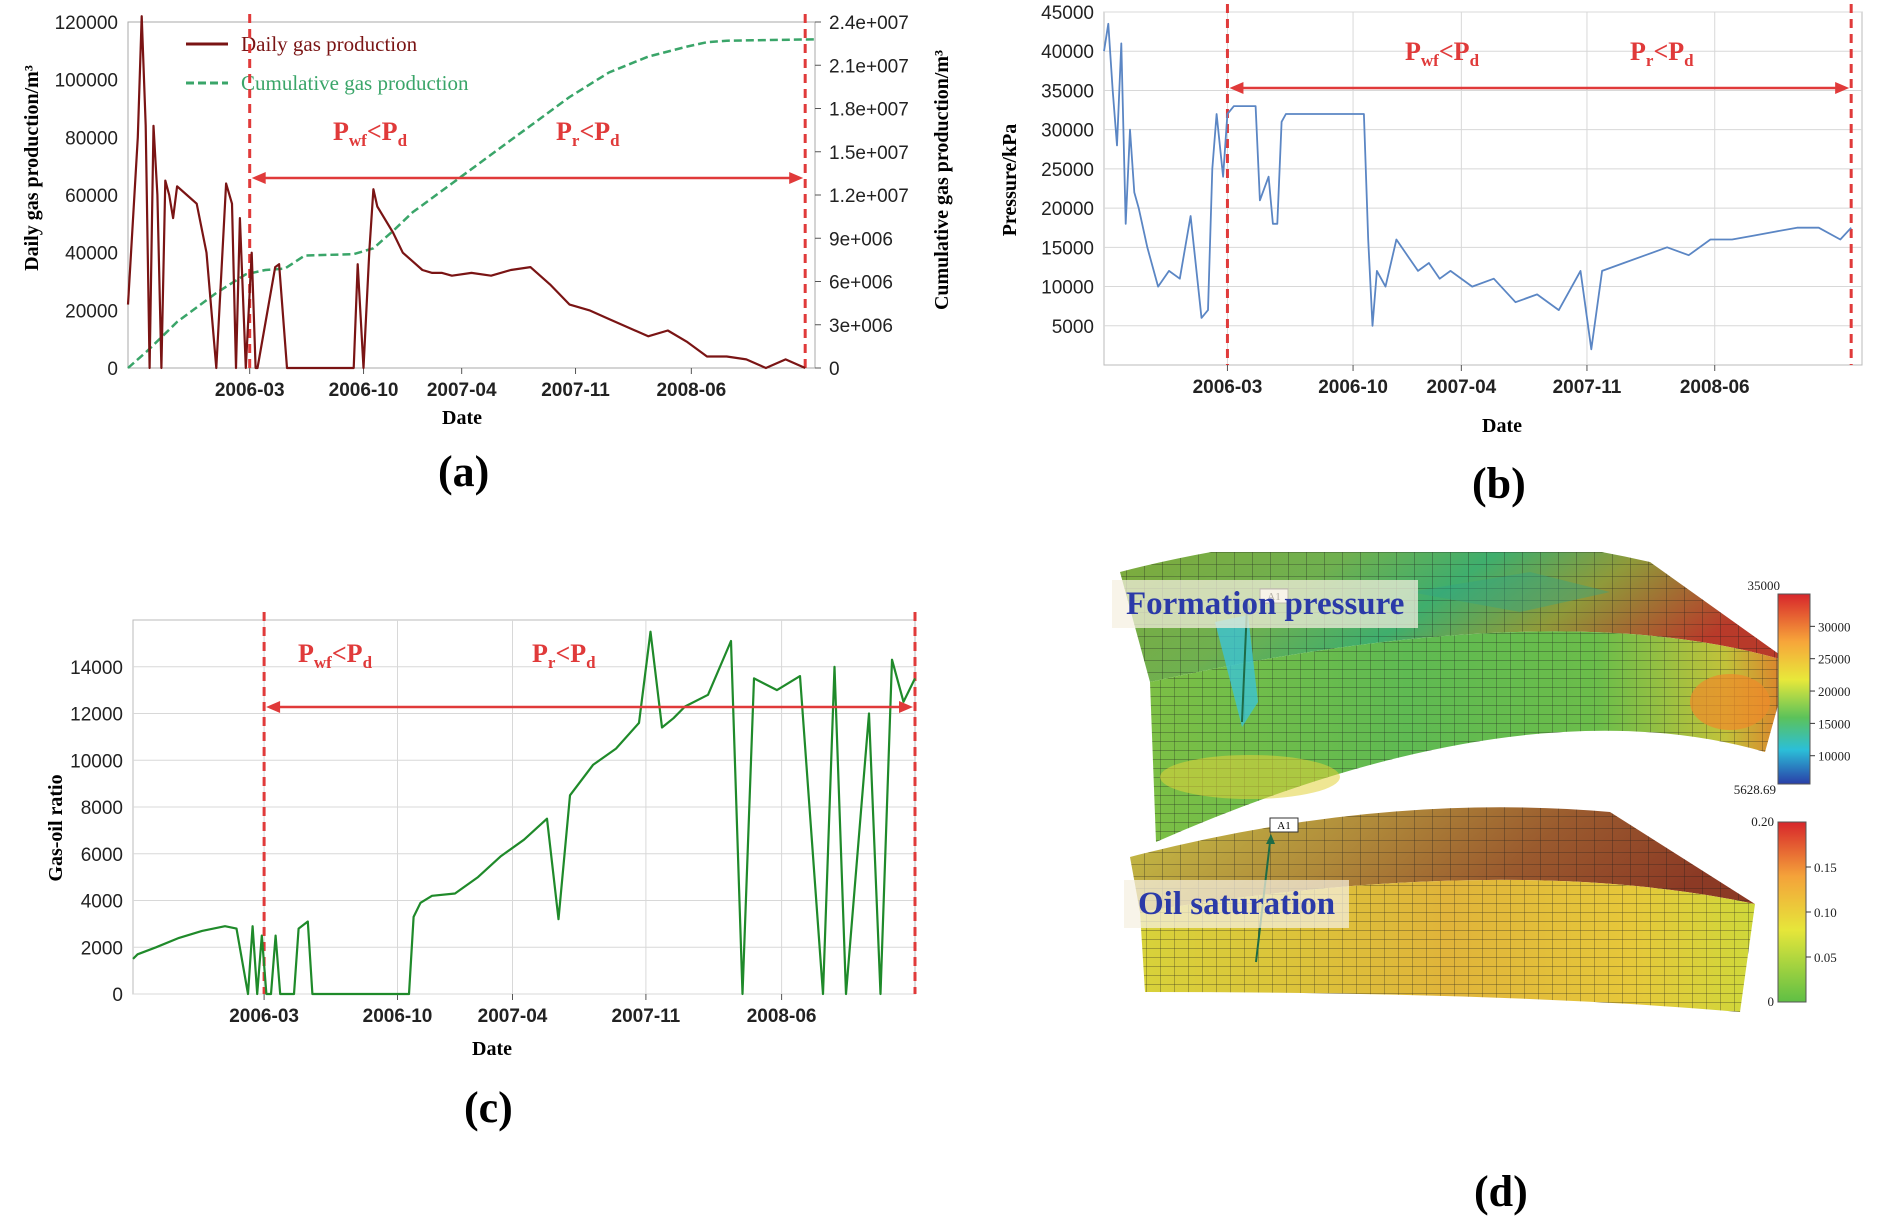 The width and height of the screenshot is (1900, 1224). Describe the element at coordinates (1587, 387) in the screenshot. I see `chart-b-xtick-label: 2007-11` at that location.